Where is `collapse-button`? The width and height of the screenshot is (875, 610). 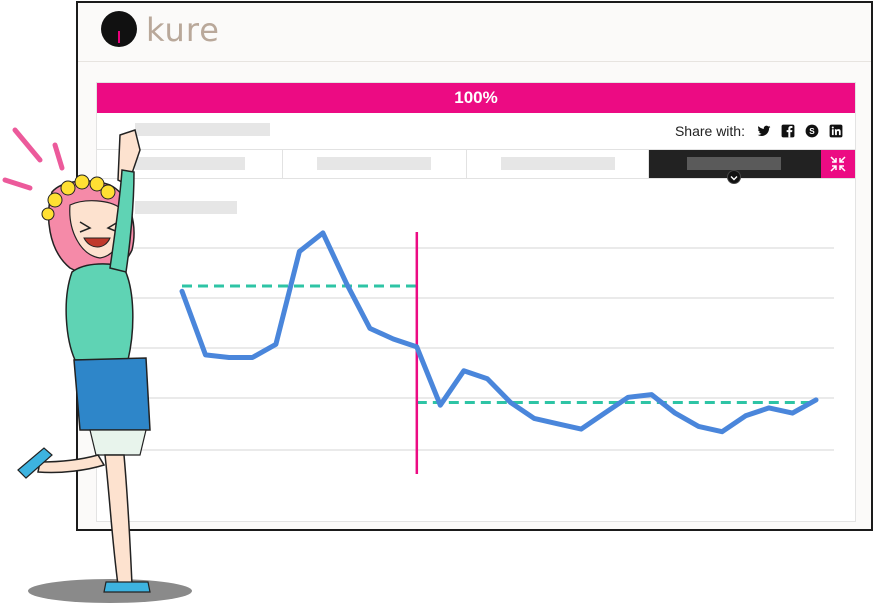
collapse-button is located at coordinates (838, 164).